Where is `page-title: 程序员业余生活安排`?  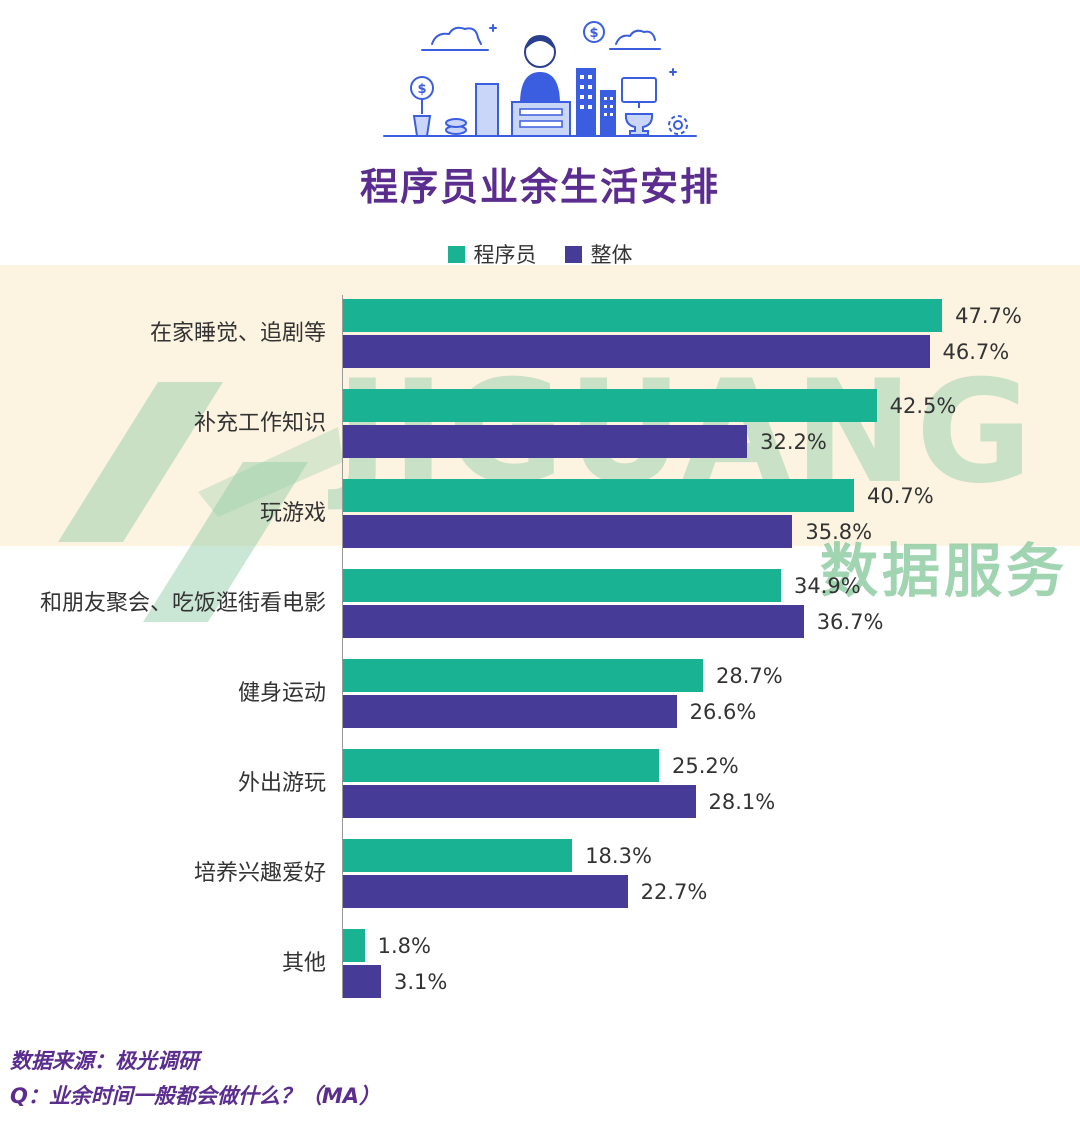 page-title: 程序员业余生活安排 is located at coordinates (539, 187).